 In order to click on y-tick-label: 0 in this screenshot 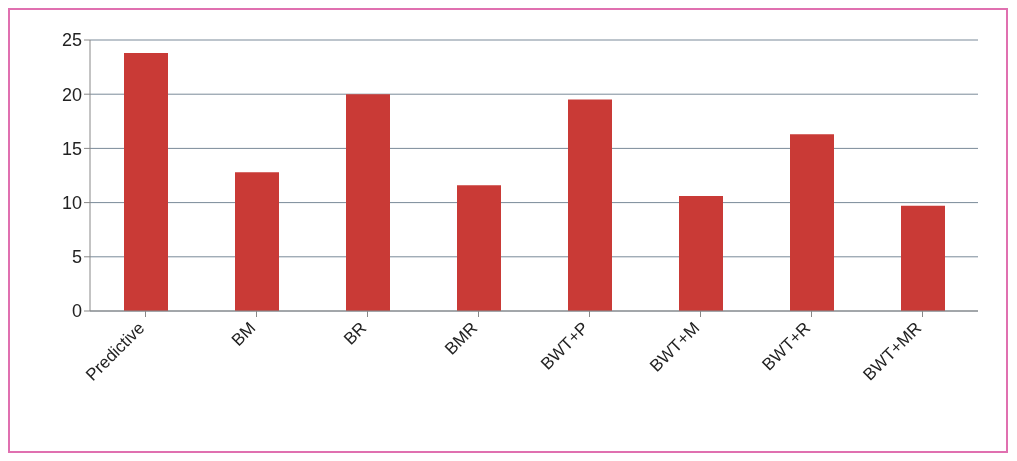, I will do `click(76, 311)`.